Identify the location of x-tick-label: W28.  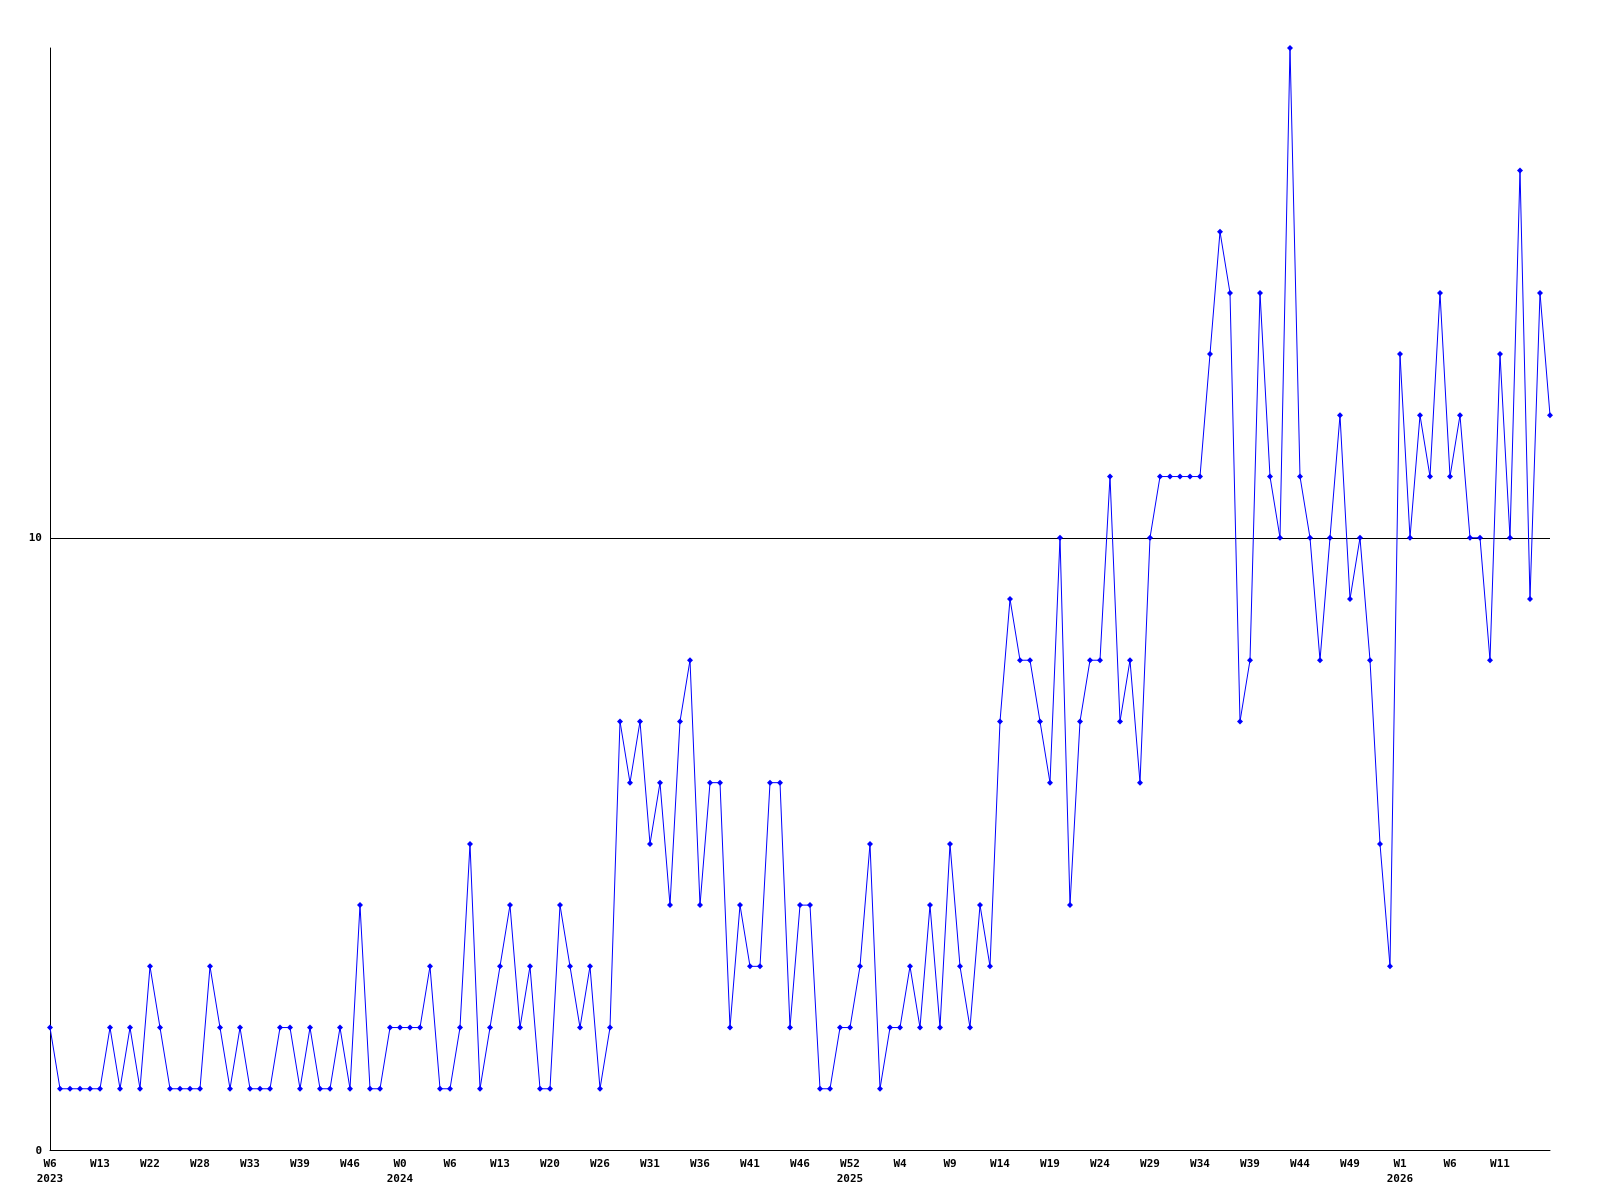
(200, 1163).